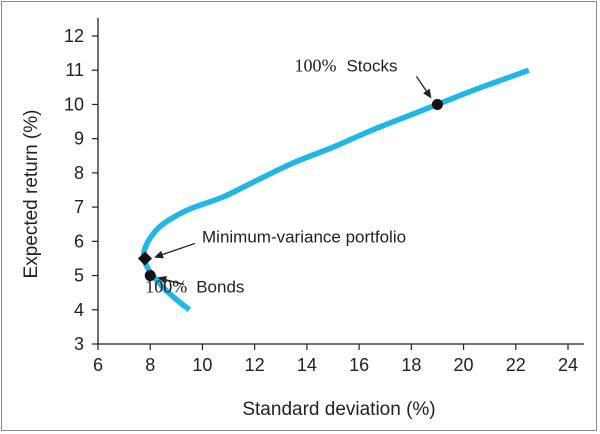 Image resolution: width=600 pixels, height=434 pixels. What do you see at coordinates (359, 365) in the screenshot?
I see `x-tick-label: 16` at bounding box center [359, 365].